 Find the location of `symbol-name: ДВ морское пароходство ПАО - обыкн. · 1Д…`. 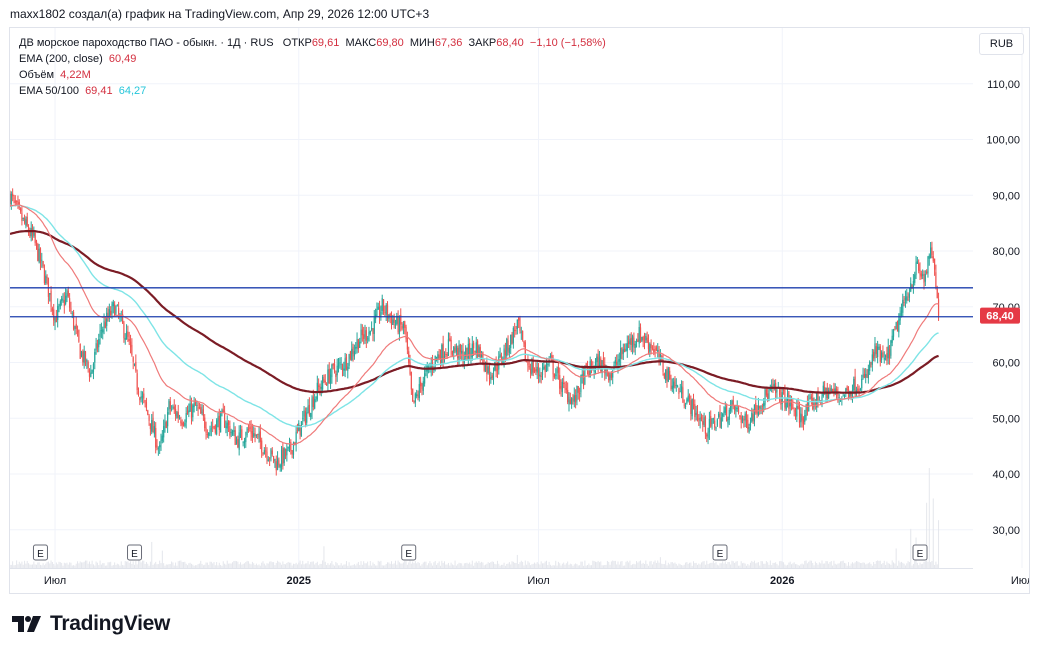

symbol-name: ДВ морское пароходство ПАО - обыкн. · 1Д… is located at coordinates (146, 43).